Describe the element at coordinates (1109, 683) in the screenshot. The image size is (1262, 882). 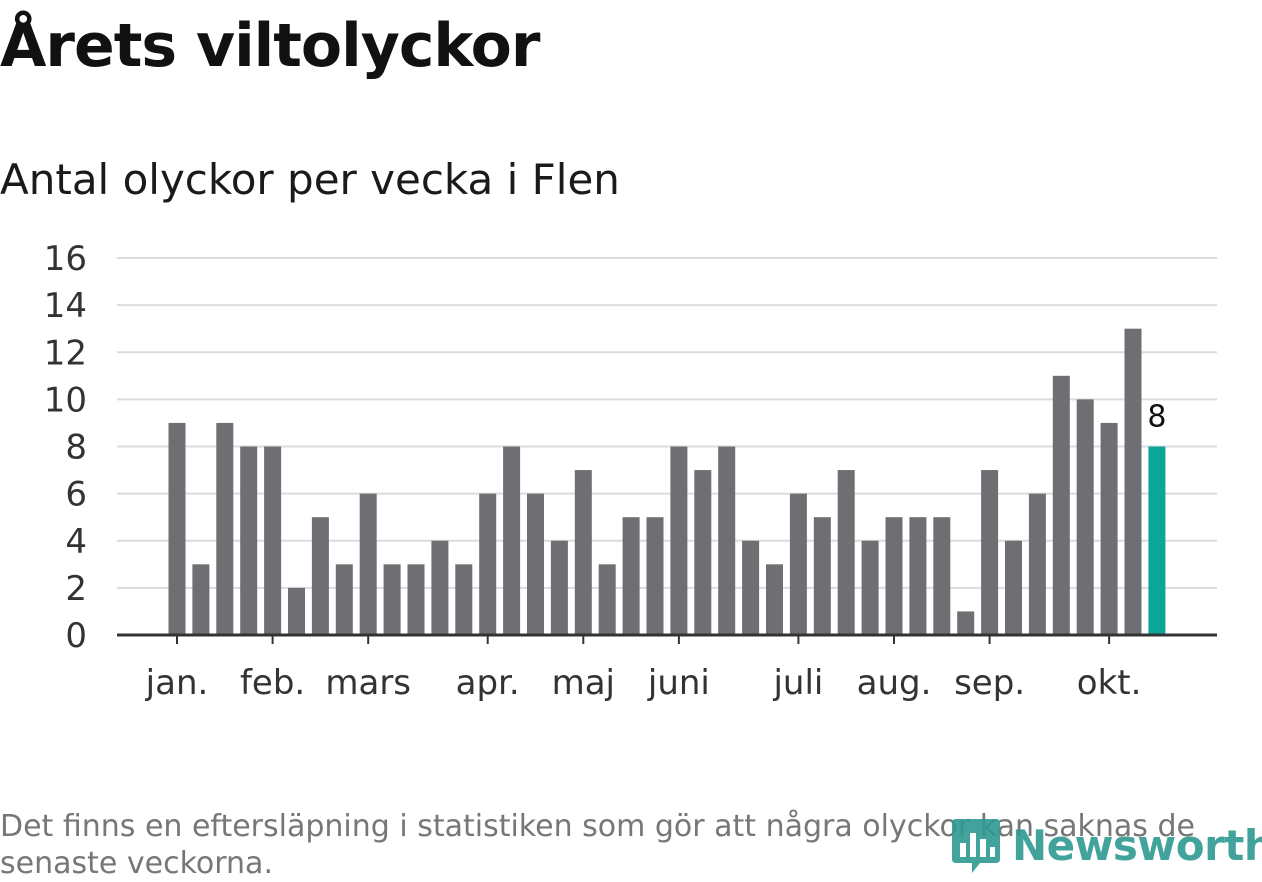
I see `x-tick-label: okt.` at that location.